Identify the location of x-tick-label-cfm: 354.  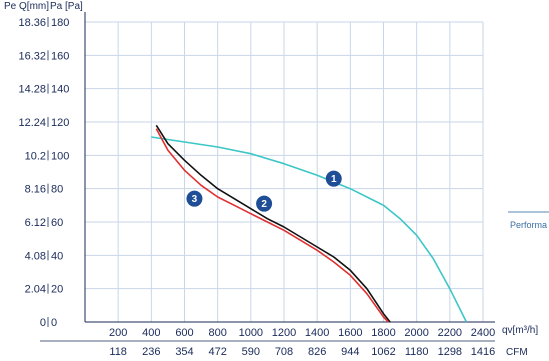
(184, 352).